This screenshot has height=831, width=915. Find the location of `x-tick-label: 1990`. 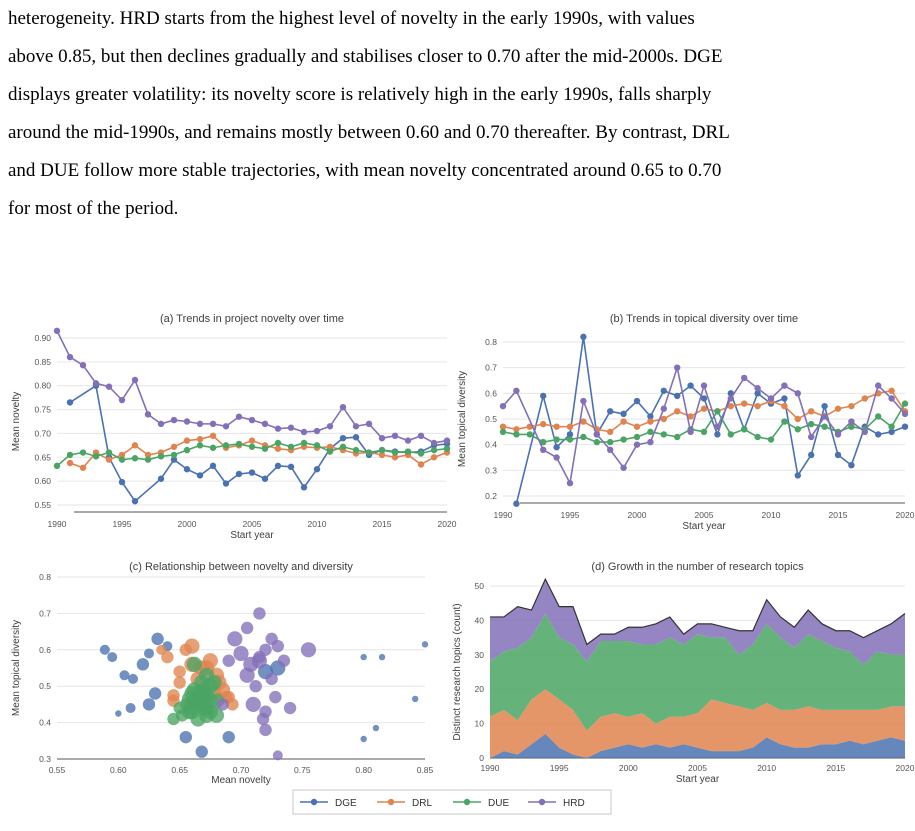

x-tick-label: 1990 is located at coordinates (57, 524).